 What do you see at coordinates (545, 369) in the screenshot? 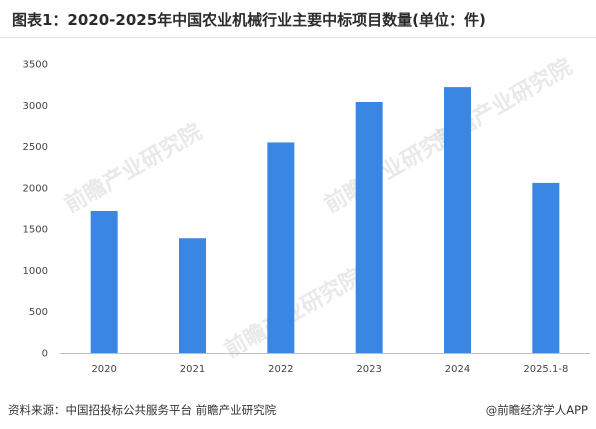
I see `x-tick-label: 2025.1-8` at bounding box center [545, 369].